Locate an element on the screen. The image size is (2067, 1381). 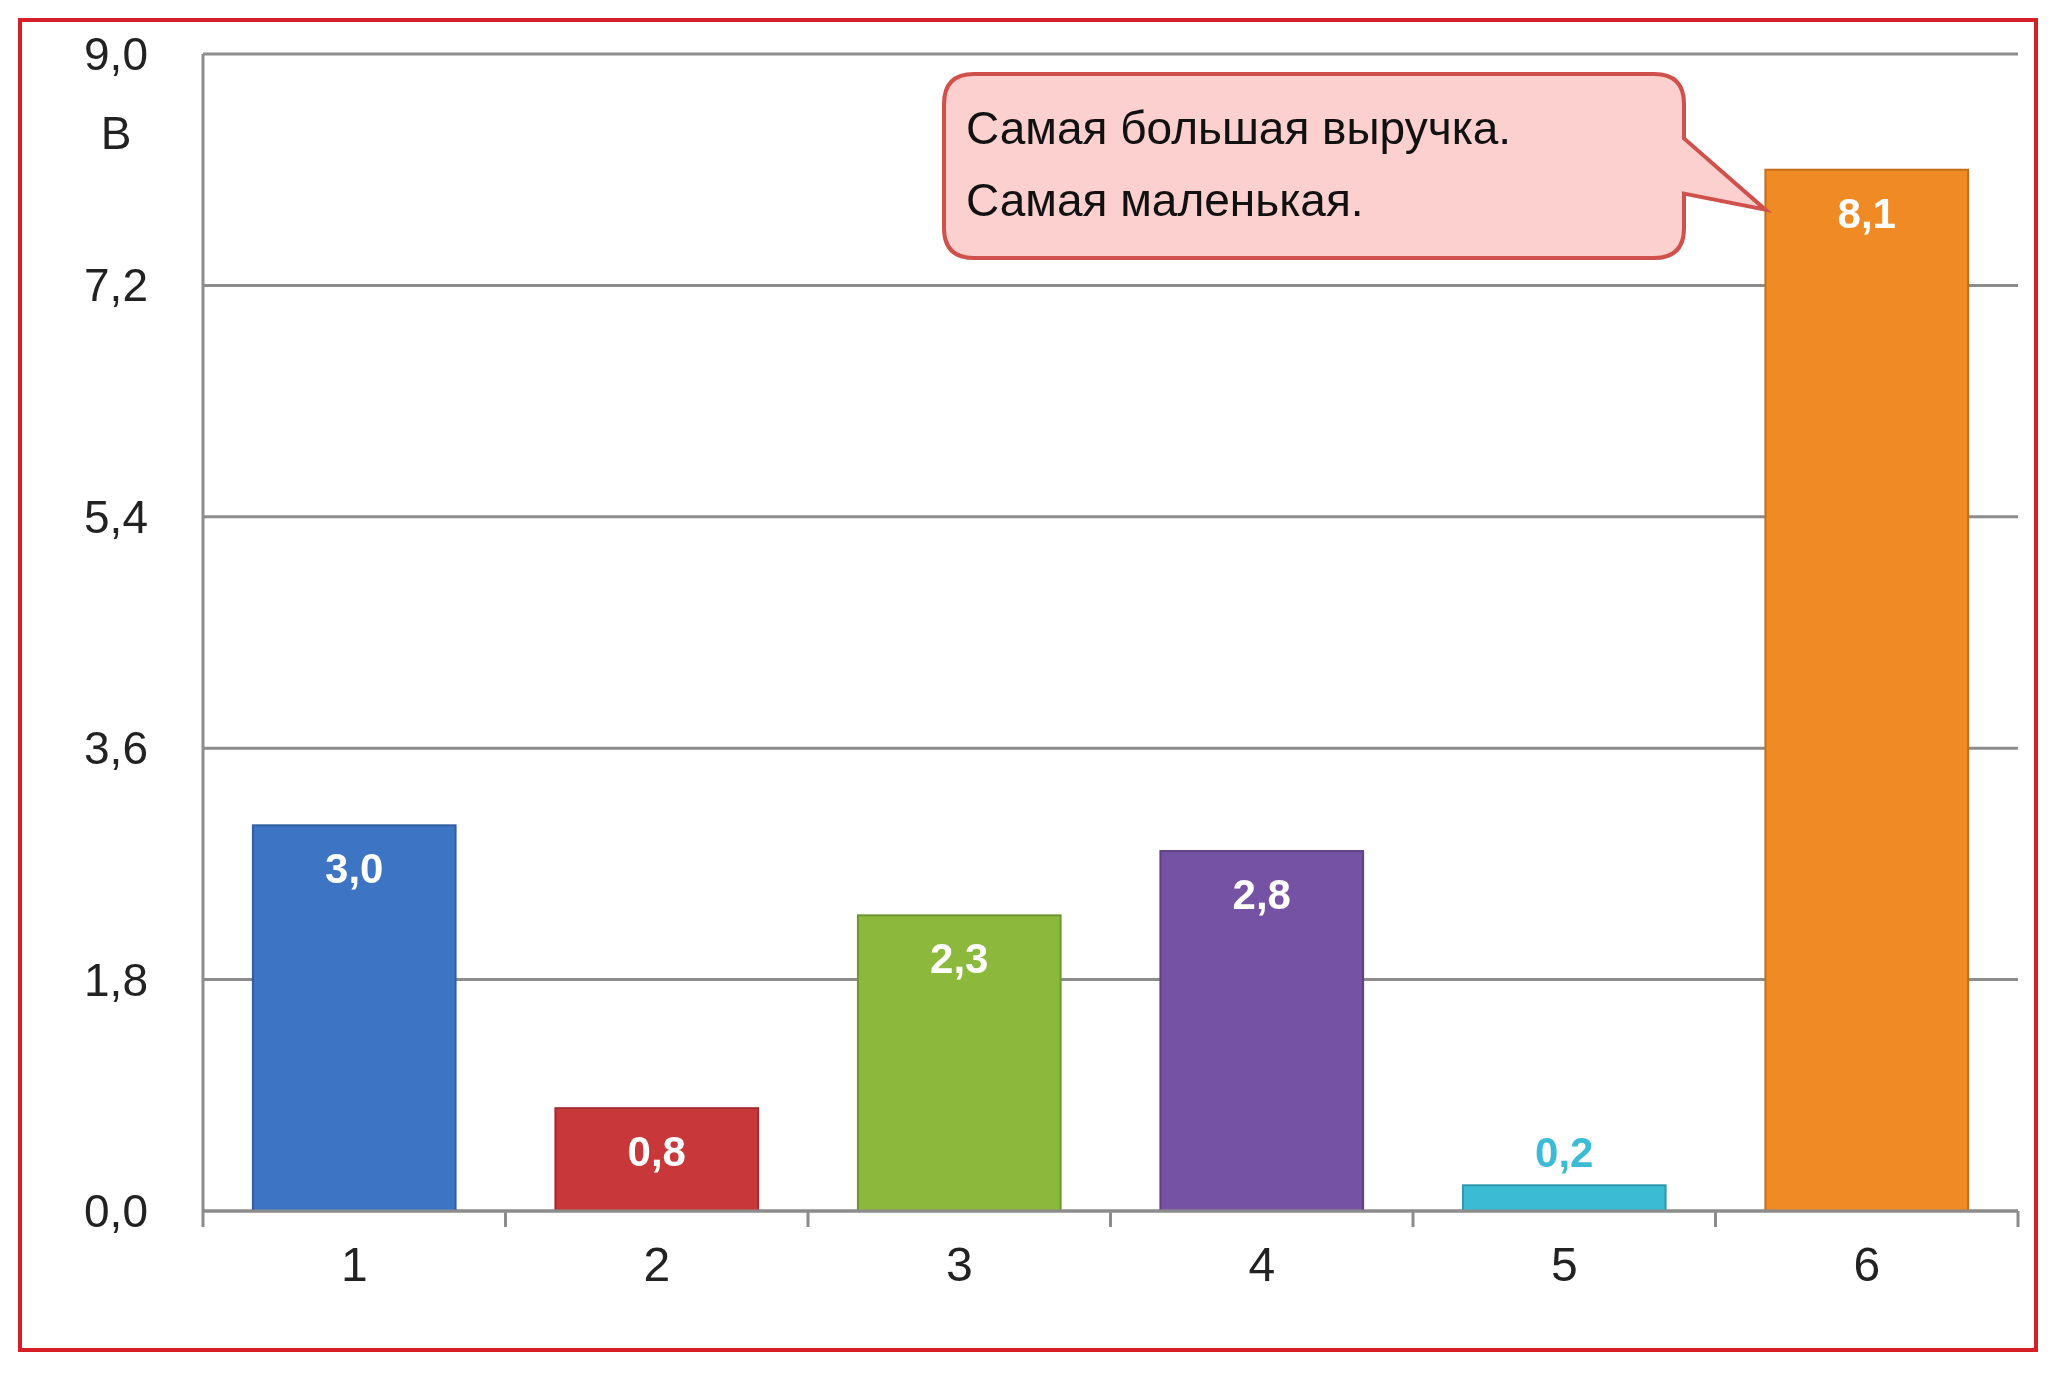
y-tick-label: 1,8 is located at coordinates (116, 979).